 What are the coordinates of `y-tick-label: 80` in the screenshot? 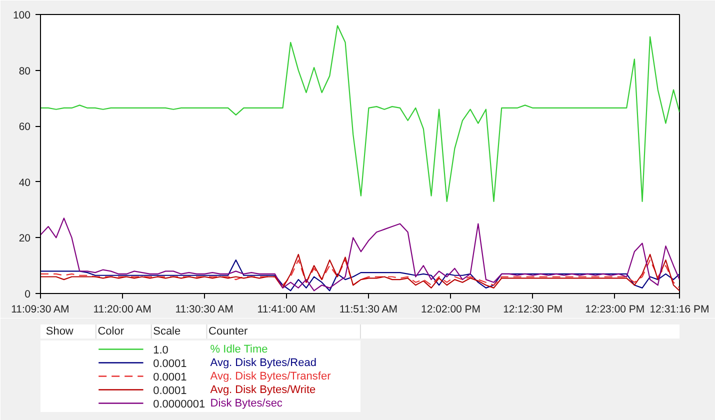 It's located at (24, 71).